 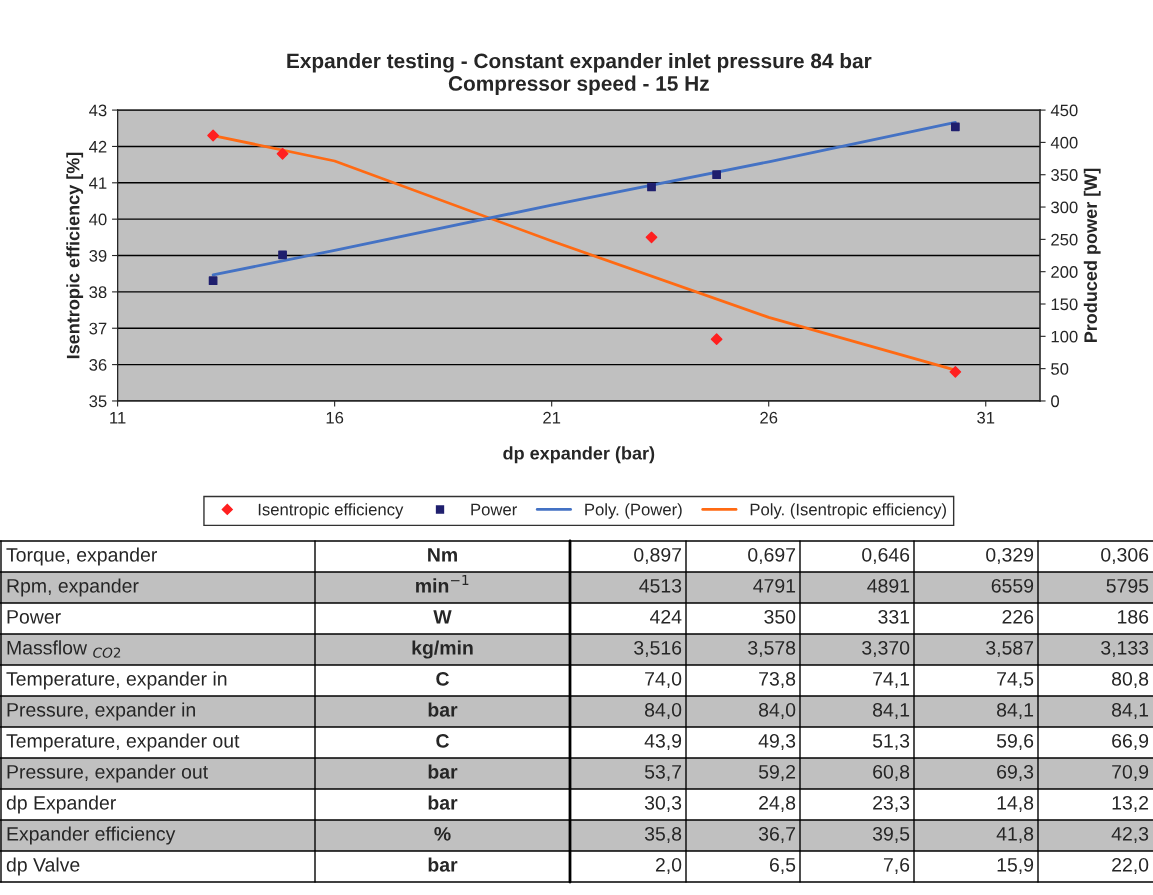 What do you see at coordinates (442, 649) in the screenshot?
I see `text: kg/min` at bounding box center [442, 649].